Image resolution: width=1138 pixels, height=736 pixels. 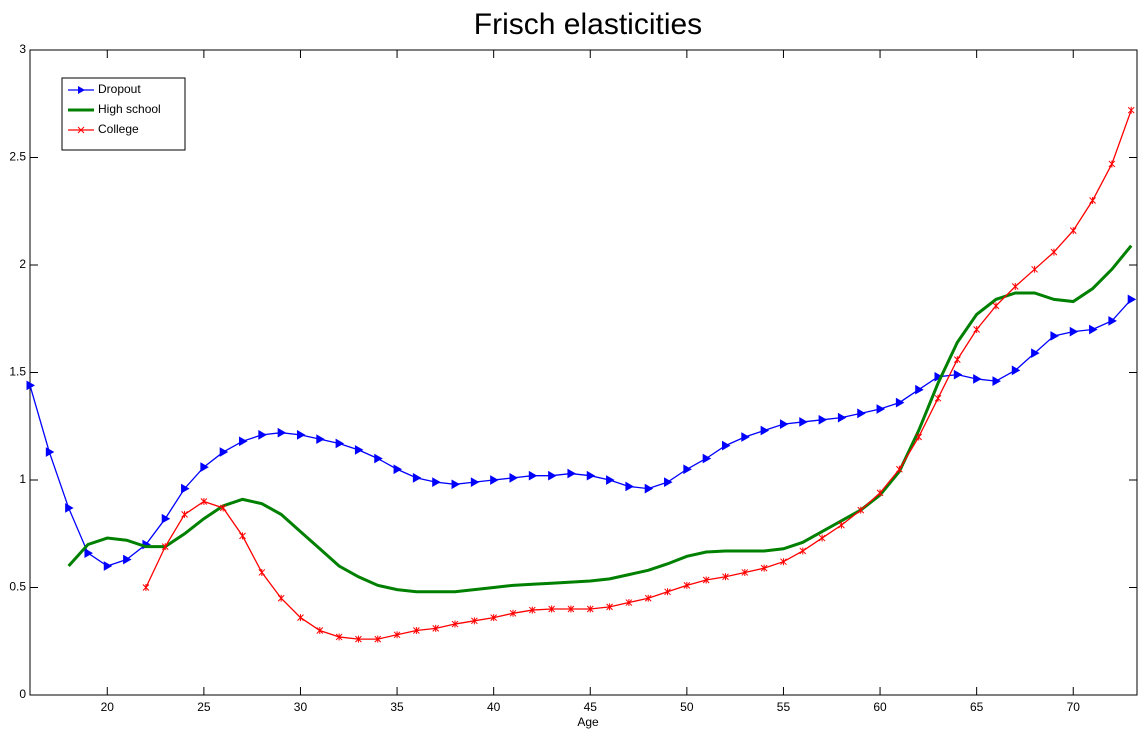 What do you see at coordinates (129, 109) in the screenshot?
I see `legend-label: High school` at bounding box center [129, 109].